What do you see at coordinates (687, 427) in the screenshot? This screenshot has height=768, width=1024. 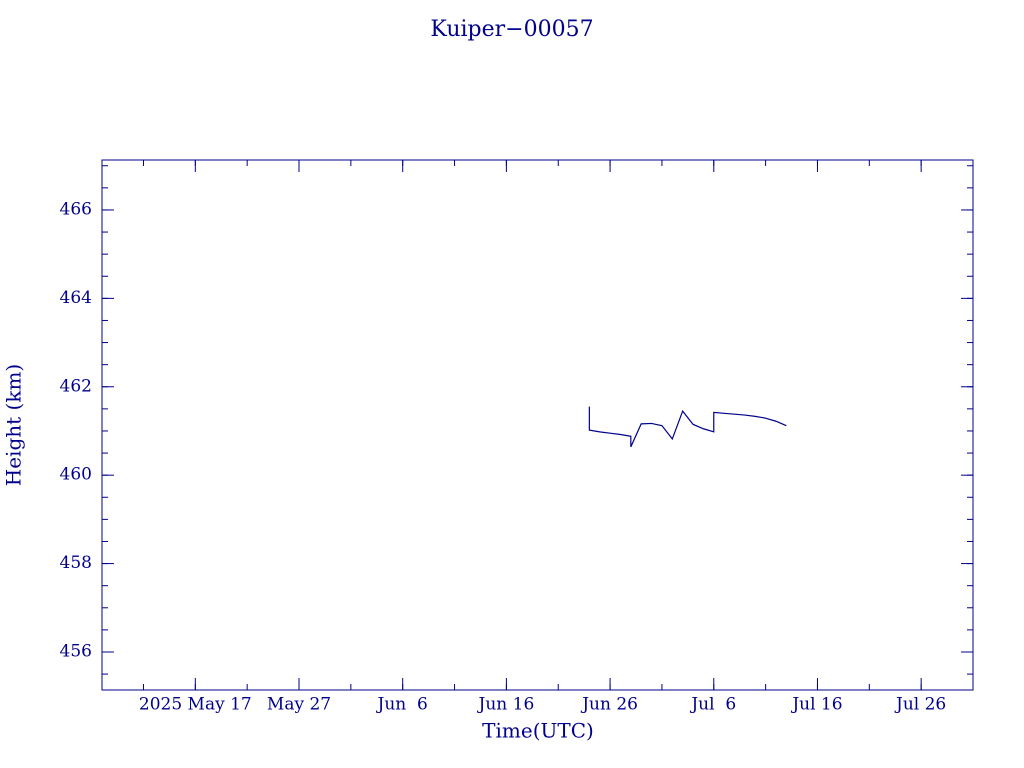 I see `data-line` at bounding box center [687, 427].